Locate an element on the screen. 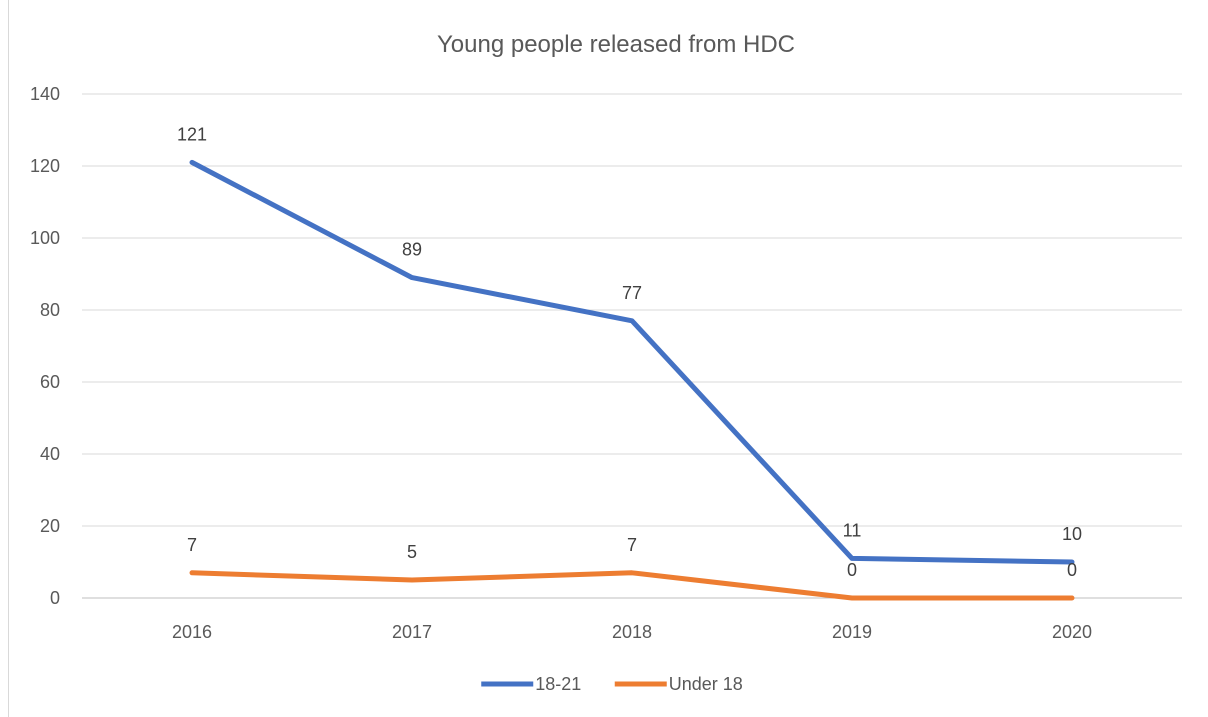  x-tick-label: 2016 is located at coordinates (192, 632).